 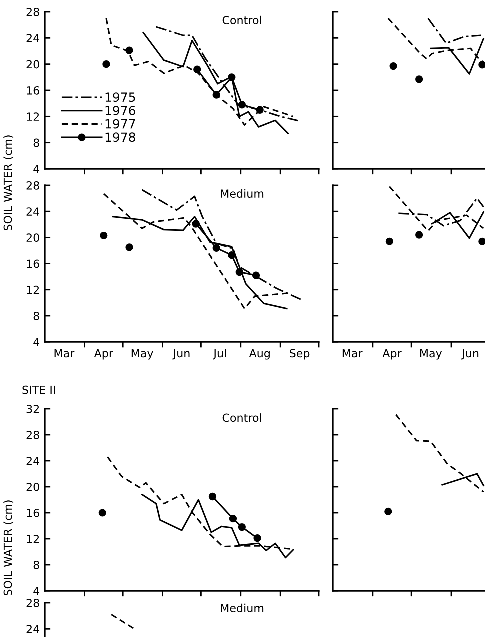 I want to click on legend-label: 1977, so click(x=121, y=124).